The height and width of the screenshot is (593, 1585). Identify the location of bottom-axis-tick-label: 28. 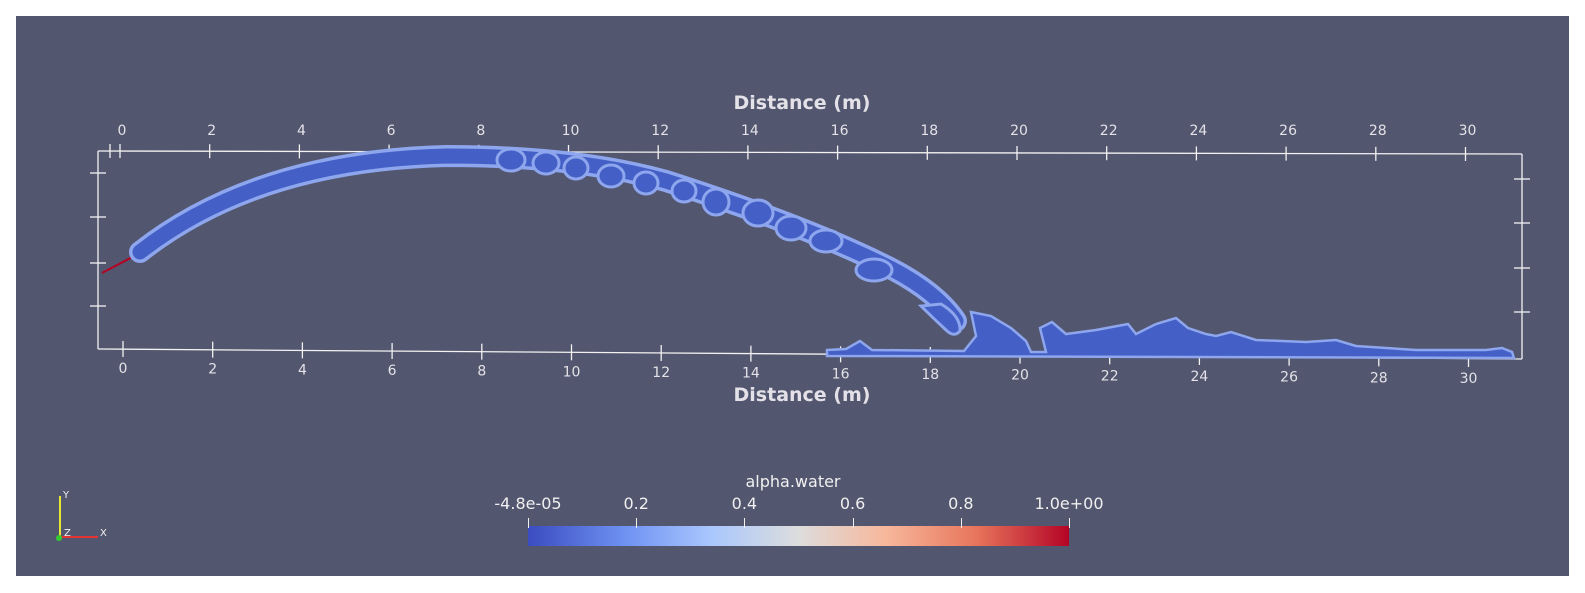
(1379, 378).